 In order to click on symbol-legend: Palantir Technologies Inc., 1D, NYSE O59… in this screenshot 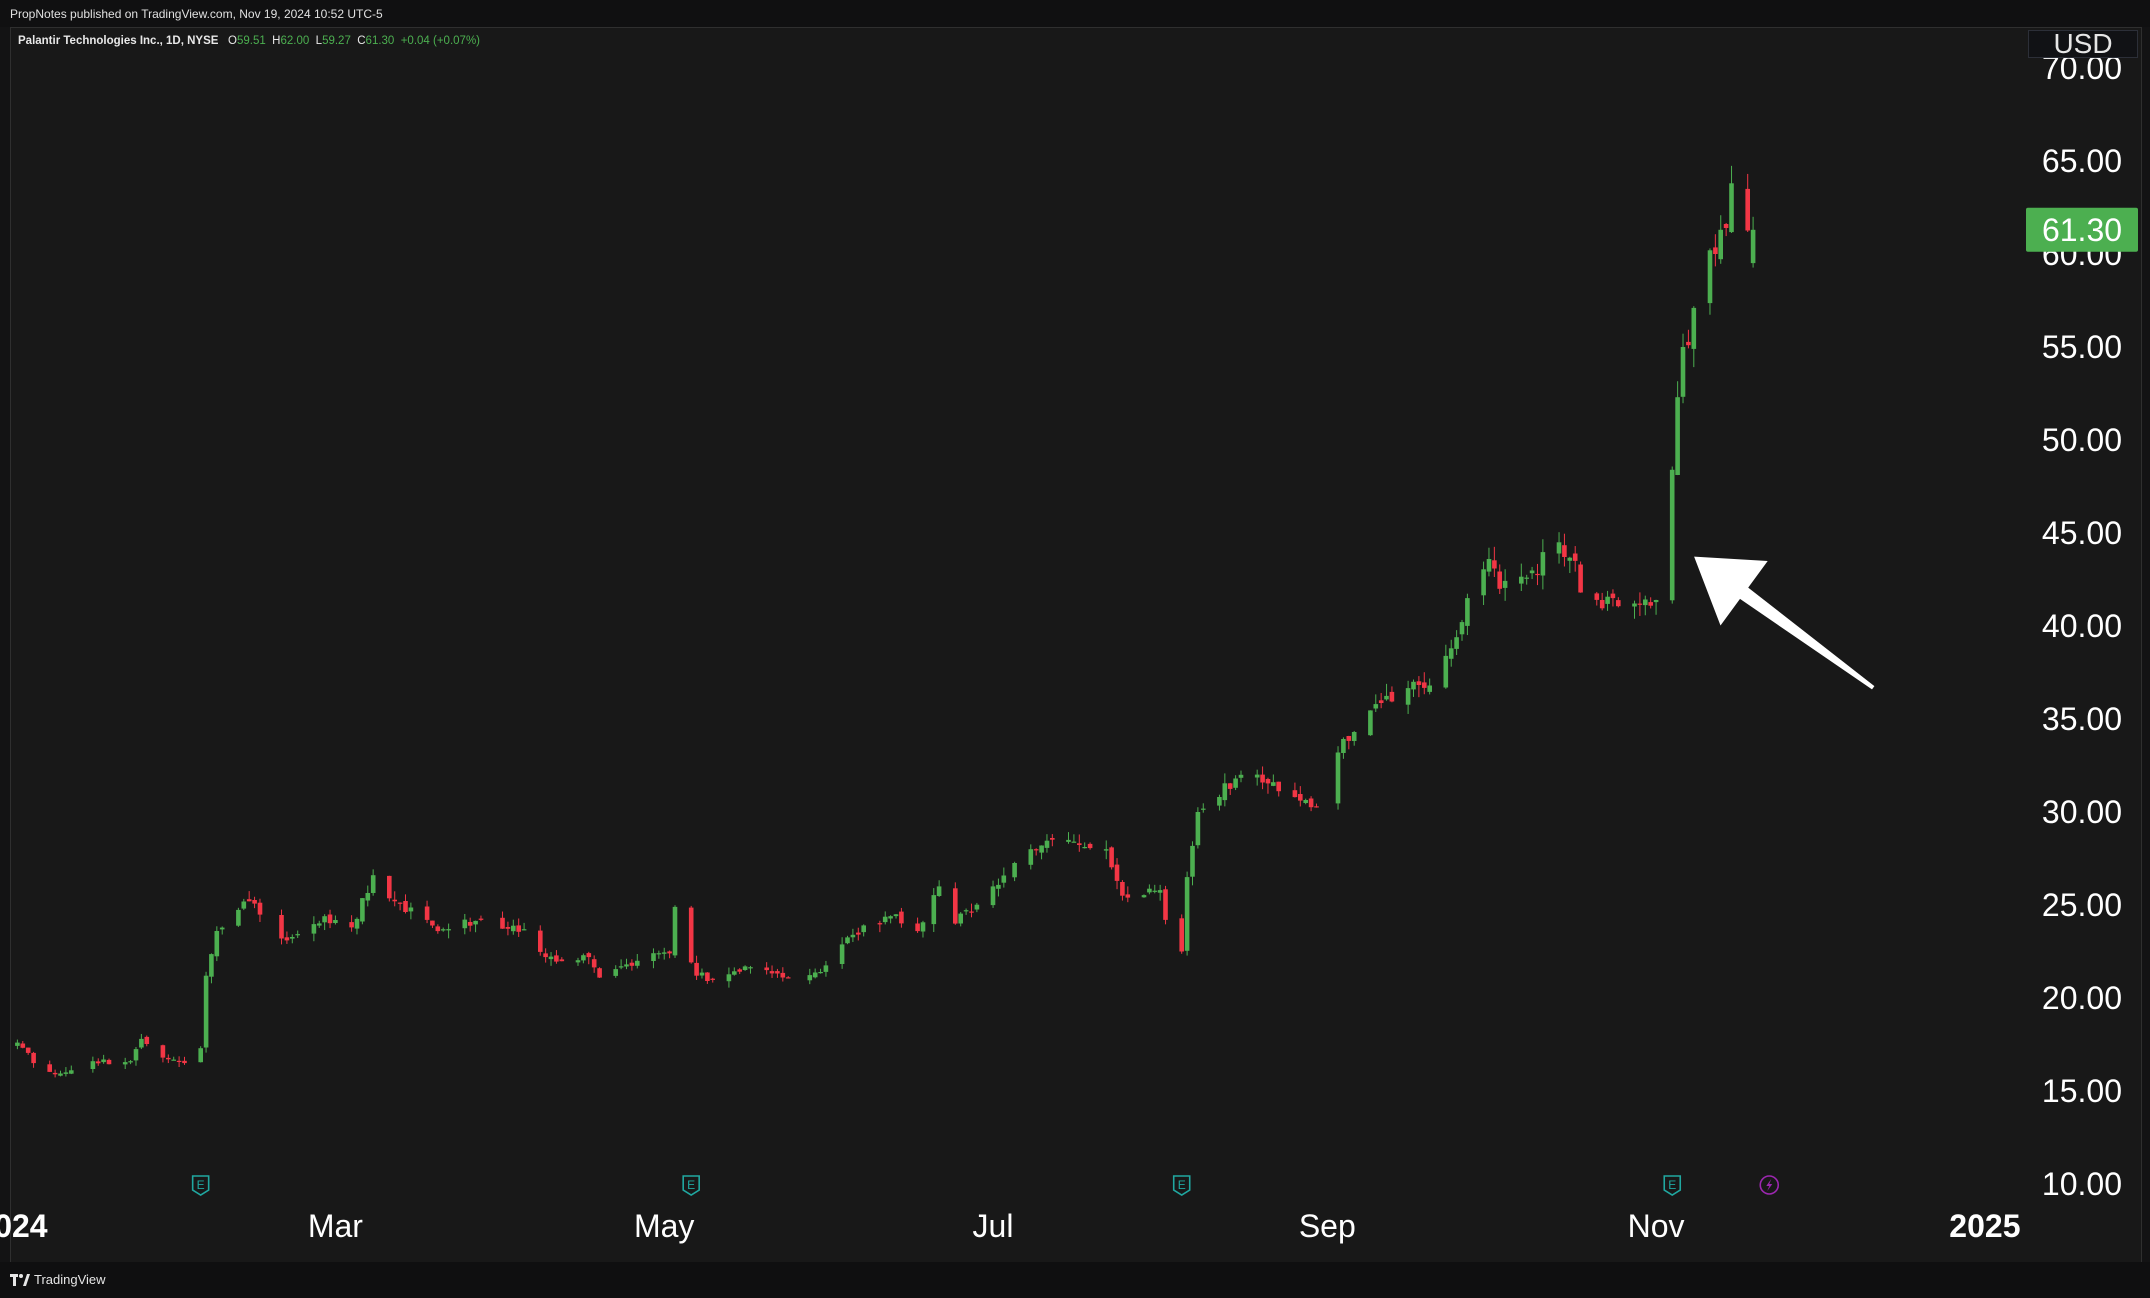, I will do `click(249, 41)`.